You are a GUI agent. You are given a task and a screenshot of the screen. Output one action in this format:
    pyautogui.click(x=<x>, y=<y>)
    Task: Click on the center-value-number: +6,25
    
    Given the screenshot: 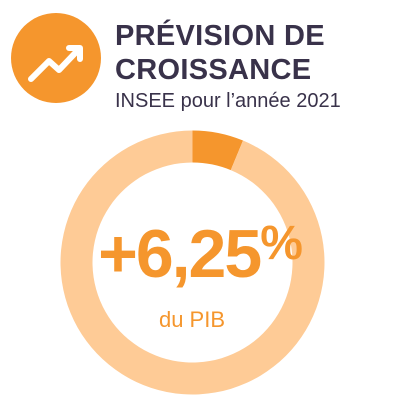 What is the action you would take?
    pyautogui.click(x=180, y=254)
    